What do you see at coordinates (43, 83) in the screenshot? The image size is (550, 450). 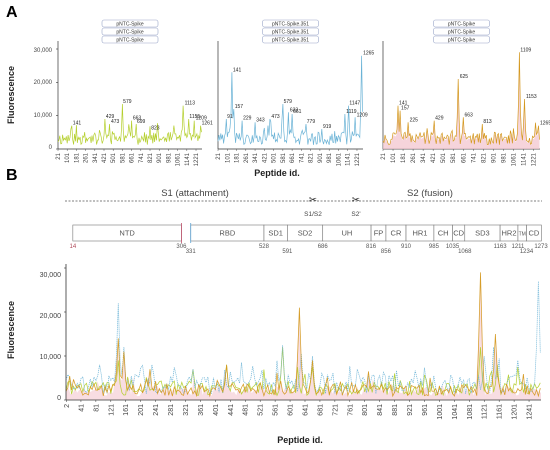 I see `panel-a-ytick-20000: 20,000` at bounding box center [43, 83].